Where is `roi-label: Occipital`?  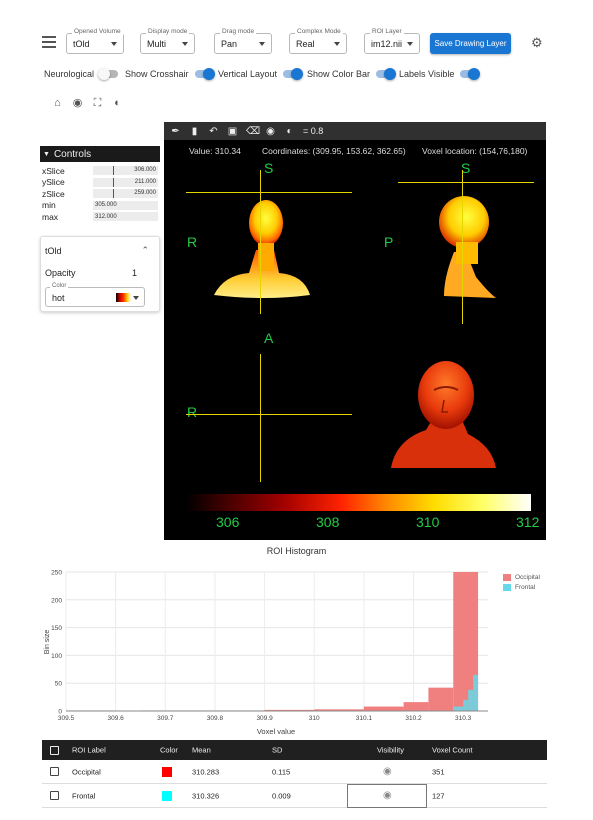
roi-label: Occipital is located at coordinates (86, 771).